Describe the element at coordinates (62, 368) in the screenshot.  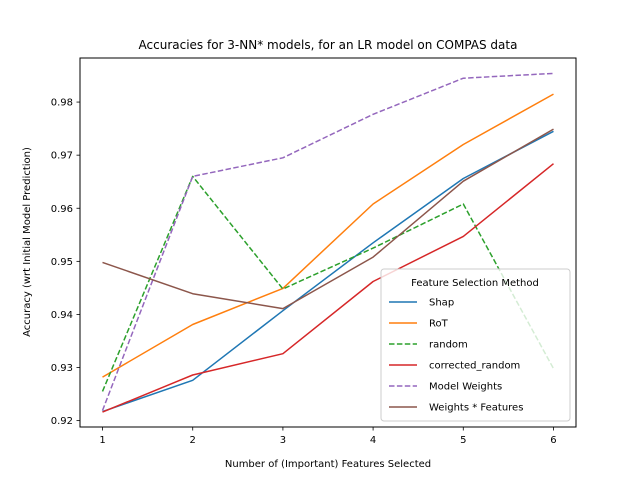
I see `y-tick-label: 0.93` at that location.